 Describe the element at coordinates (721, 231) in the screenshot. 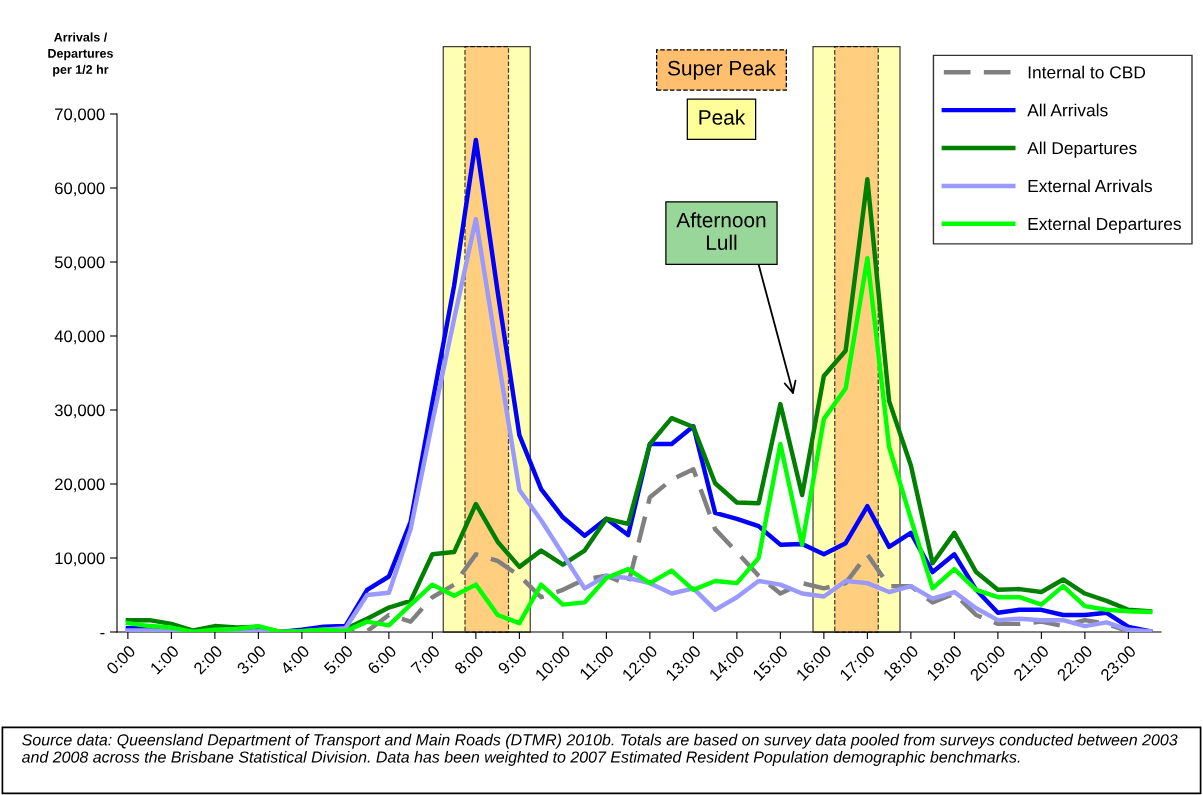

I see `annotation: Afternoon Lull` at that location.